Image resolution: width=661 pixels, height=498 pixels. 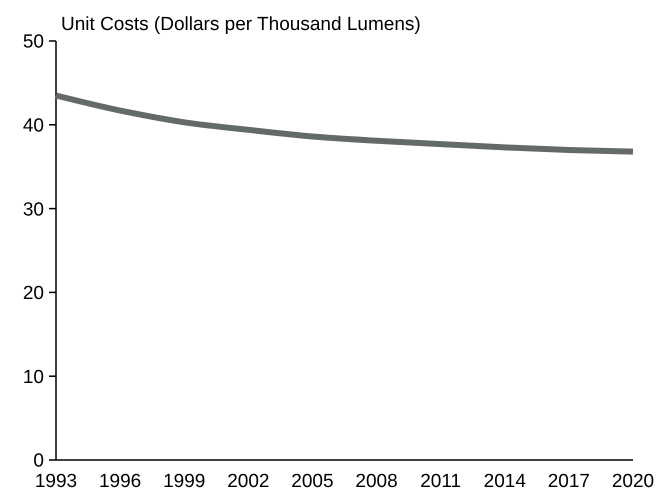 I want to click on x-tick-label: 2020, so click(x=633, y=481).